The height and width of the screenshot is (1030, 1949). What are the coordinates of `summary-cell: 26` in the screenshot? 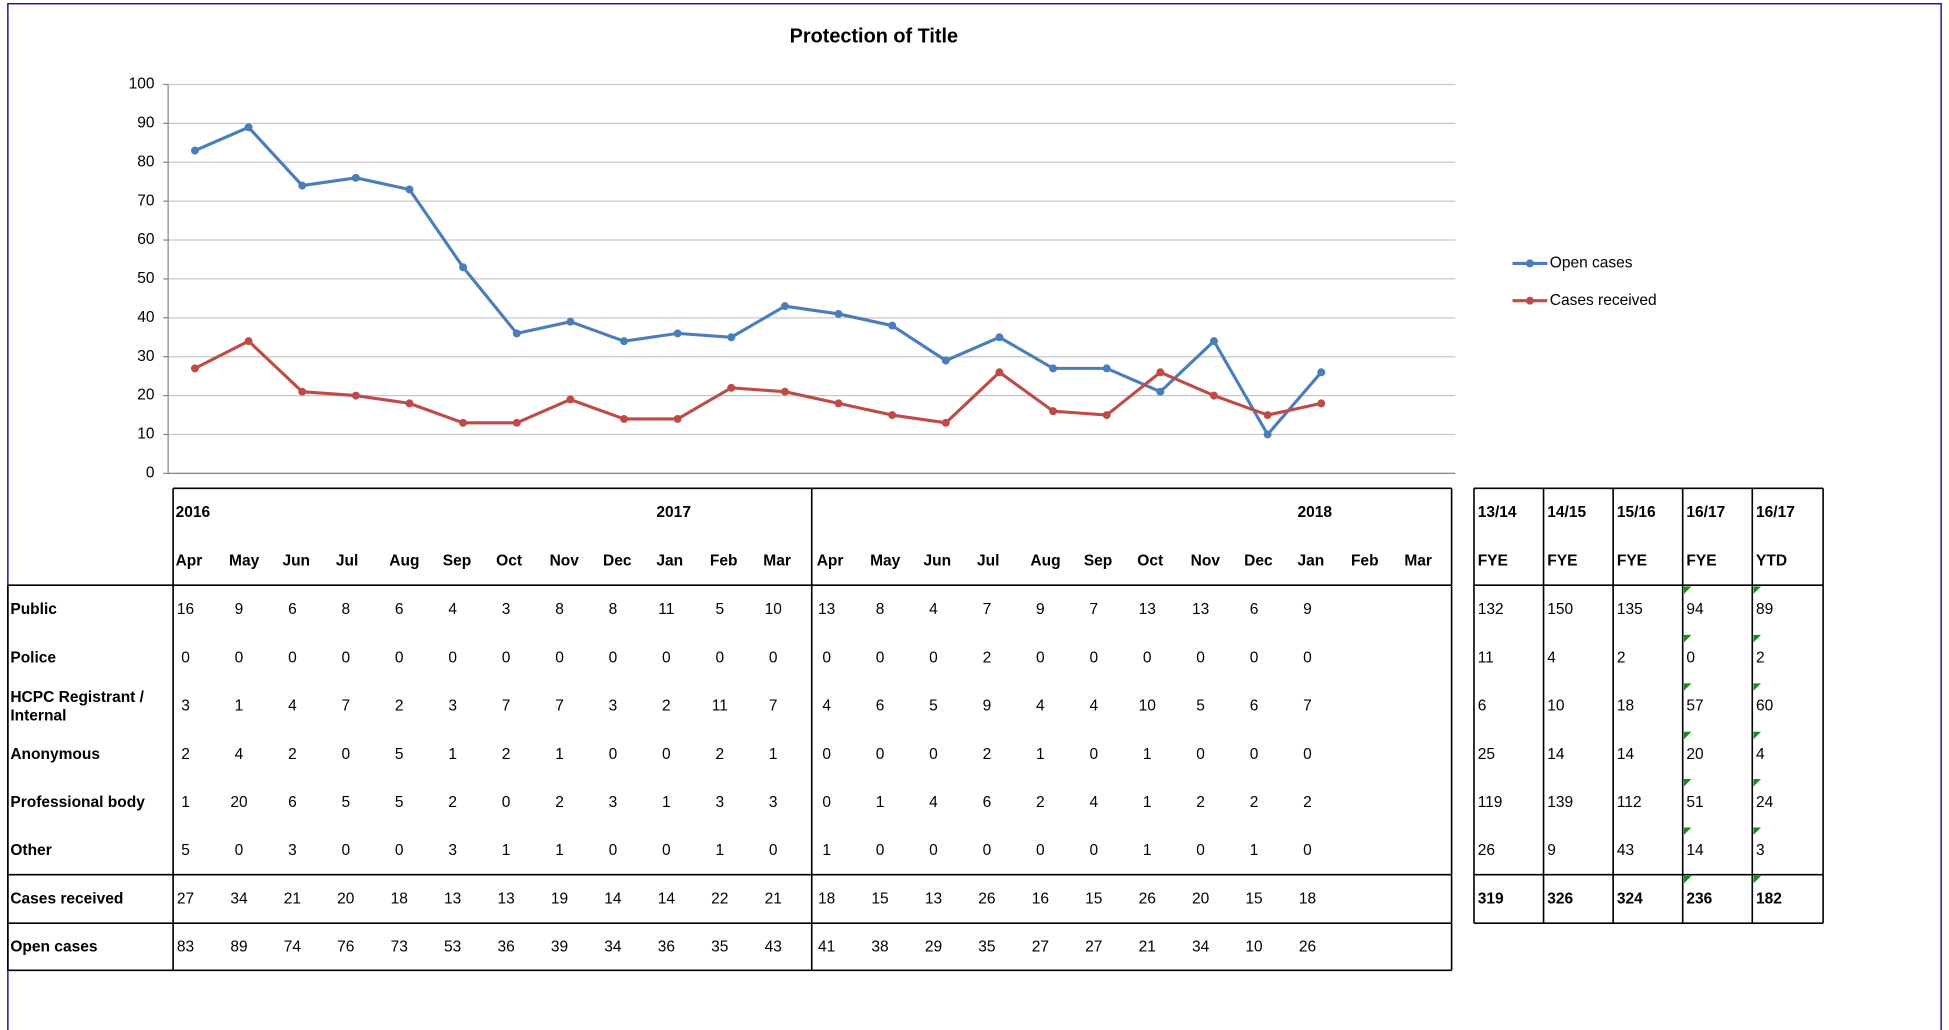 It's located at (1486, 850).